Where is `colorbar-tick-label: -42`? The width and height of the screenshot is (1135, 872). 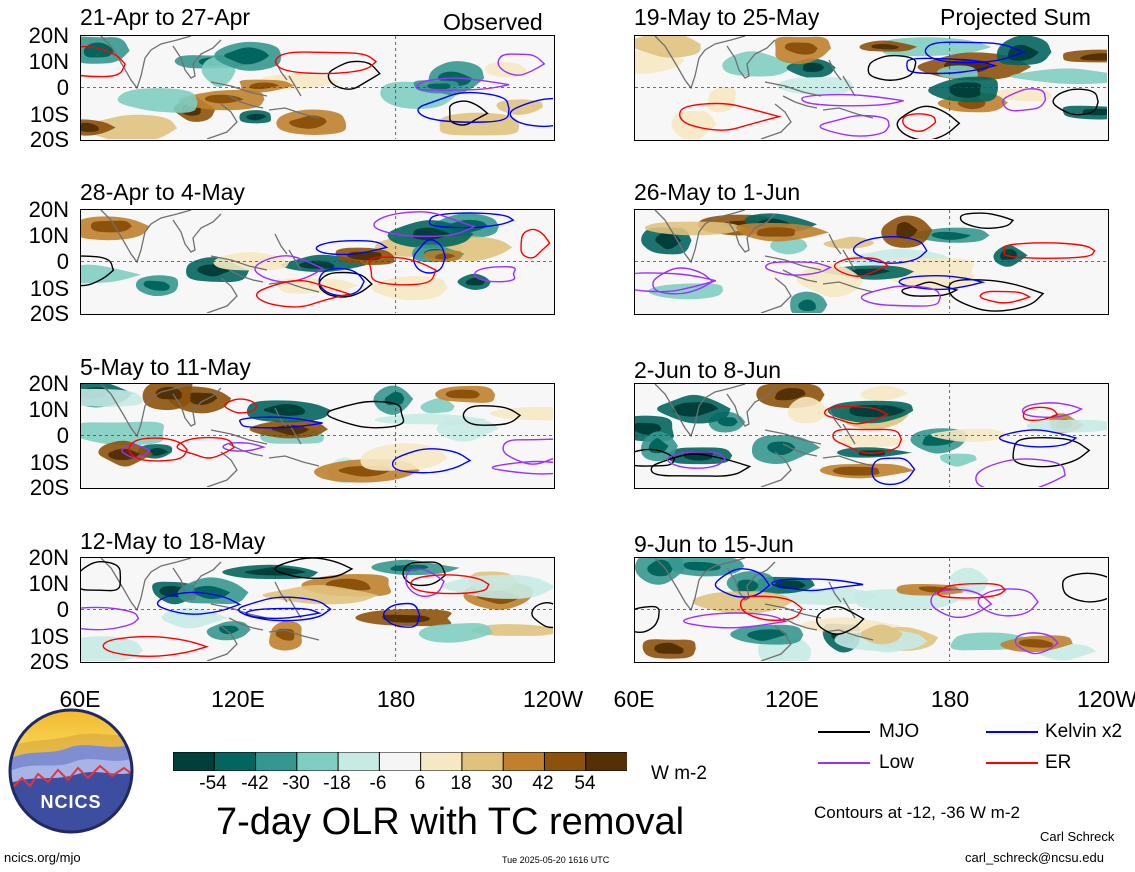
colorbar-tick-label: -42 is located at coordinates (255, 783).